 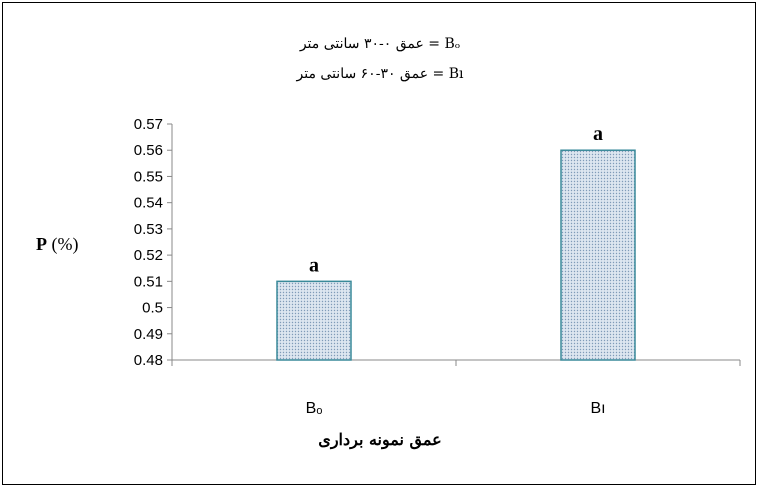 I want to click on y-tick-label: 0.5, so click(x=152, y=308).